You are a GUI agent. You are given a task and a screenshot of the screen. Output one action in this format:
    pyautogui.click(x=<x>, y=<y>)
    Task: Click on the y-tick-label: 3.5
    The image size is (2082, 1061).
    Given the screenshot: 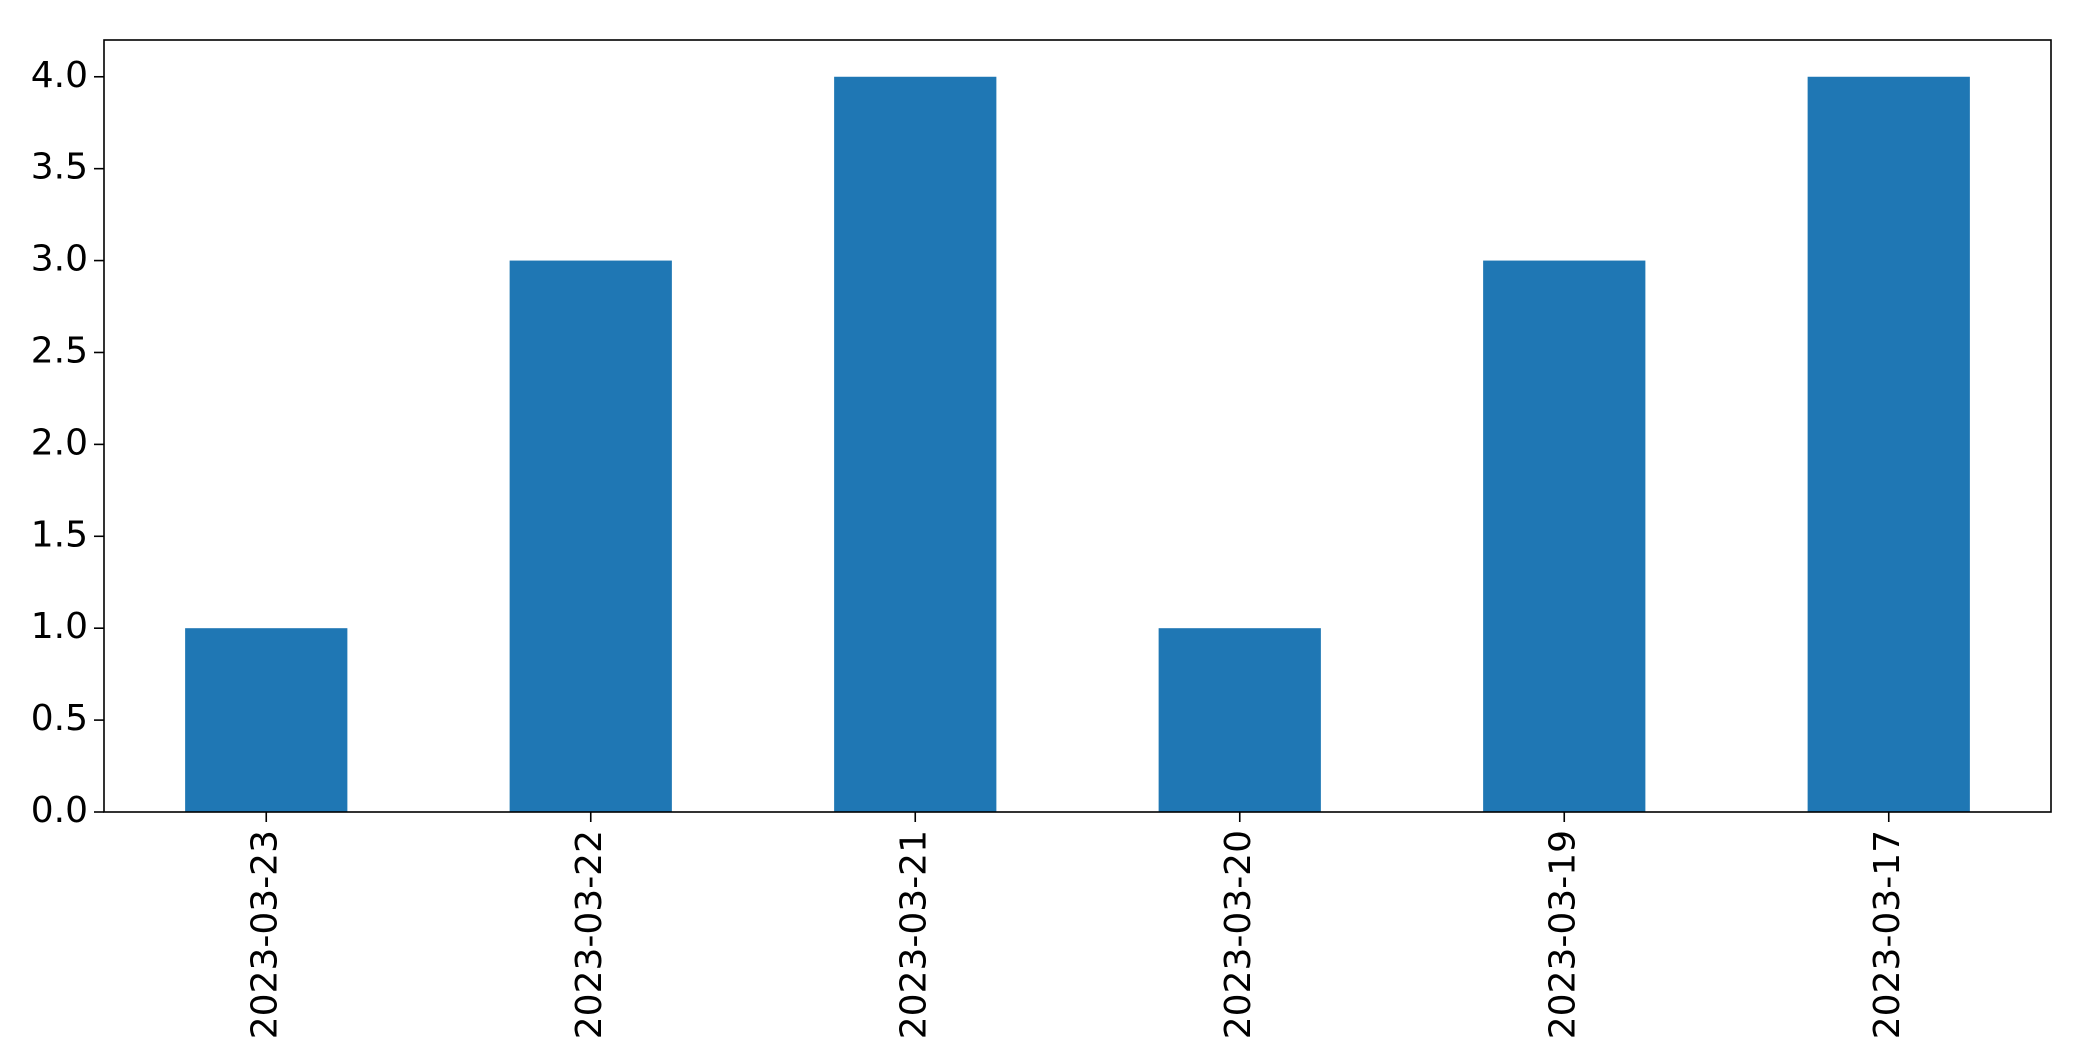 What is the action you would take?
    pyautogui.click(x=59, y=167)
    